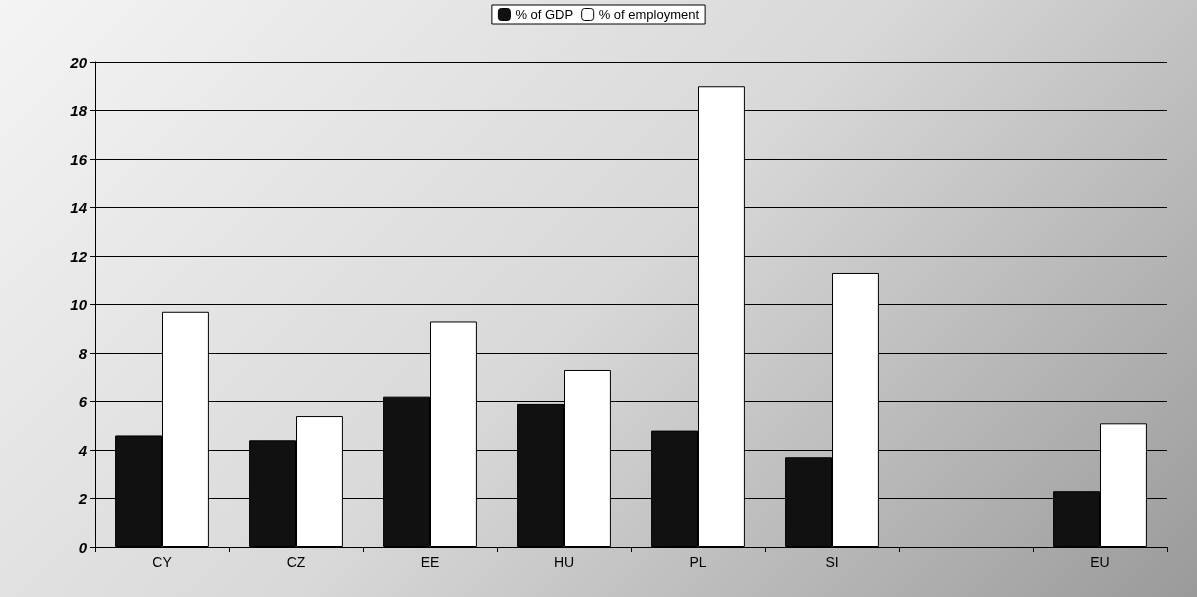 This screenshot has height=597, width=1197. Describe the element at coordinates (82, 498) in the screenshot. I see `y-tick-label: 2` at that location.